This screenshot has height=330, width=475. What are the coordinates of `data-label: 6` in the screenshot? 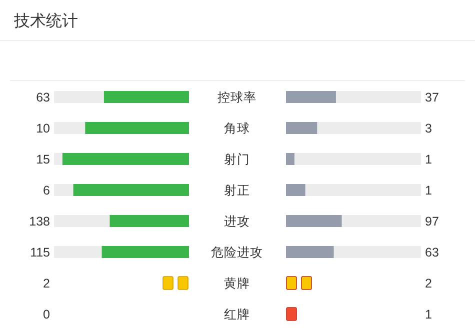 It's located at (46, 191).